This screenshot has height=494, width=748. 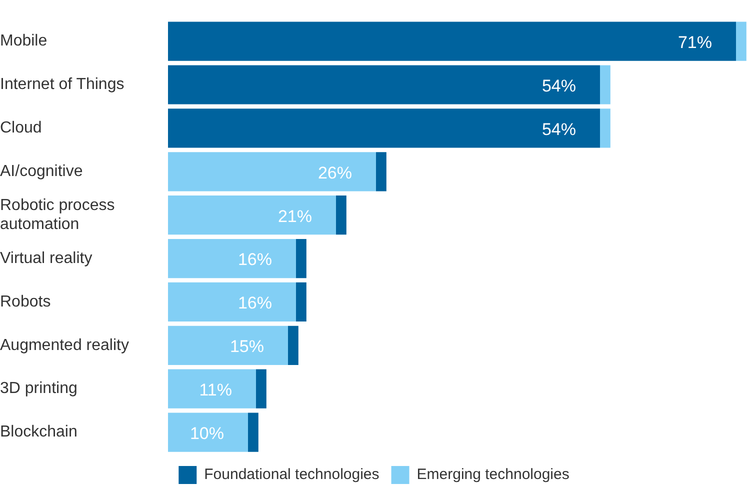 I want to click on data-label: 21%, so click(x=295, y=216).